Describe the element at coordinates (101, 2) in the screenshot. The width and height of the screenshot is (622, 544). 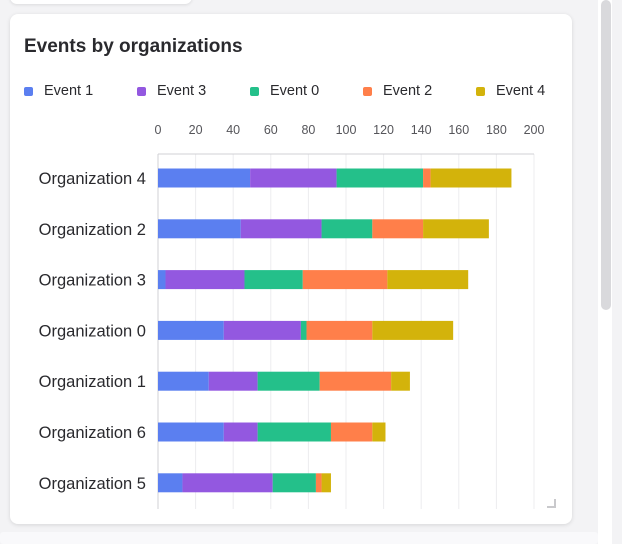
I see `previous-card-edge` at that location.